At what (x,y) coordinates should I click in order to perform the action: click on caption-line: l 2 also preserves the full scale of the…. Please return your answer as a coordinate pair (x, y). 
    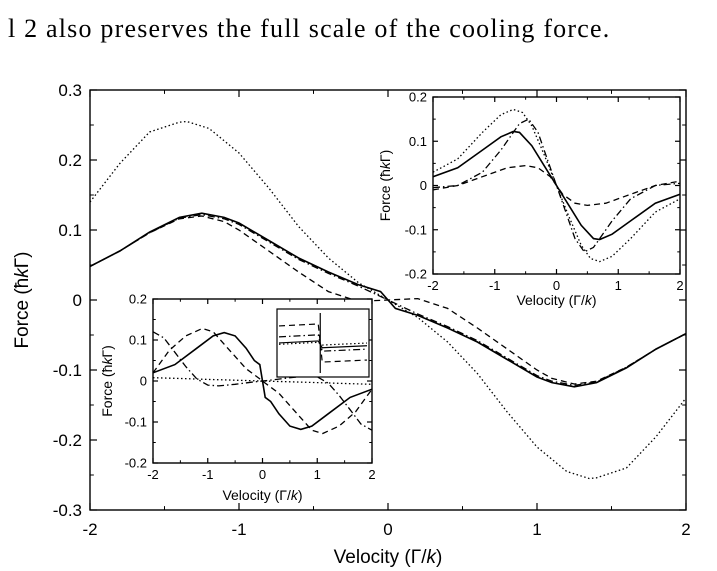
    Looking at the image, I should click on (309, 28).